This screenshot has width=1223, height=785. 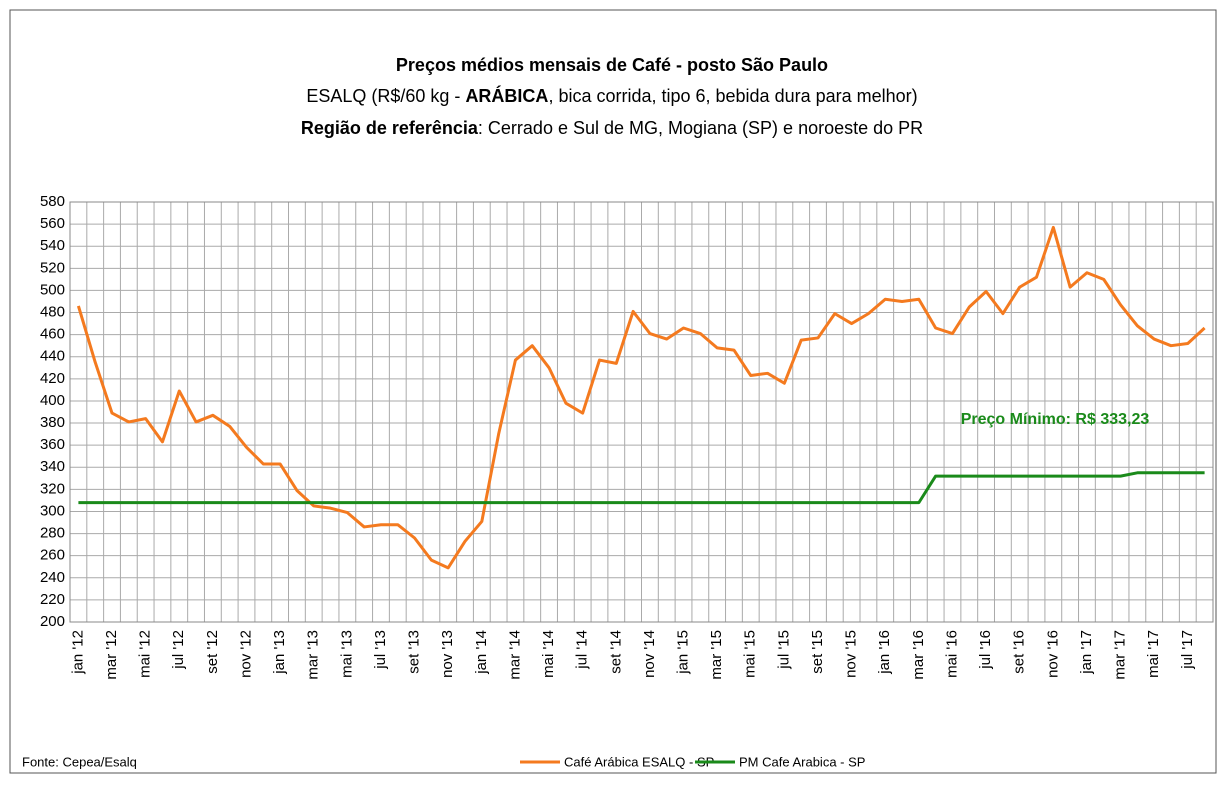 What do you see at coordinates (641, 488) in the screenshot?
I see `series-line` at bounding box center [641, 488].